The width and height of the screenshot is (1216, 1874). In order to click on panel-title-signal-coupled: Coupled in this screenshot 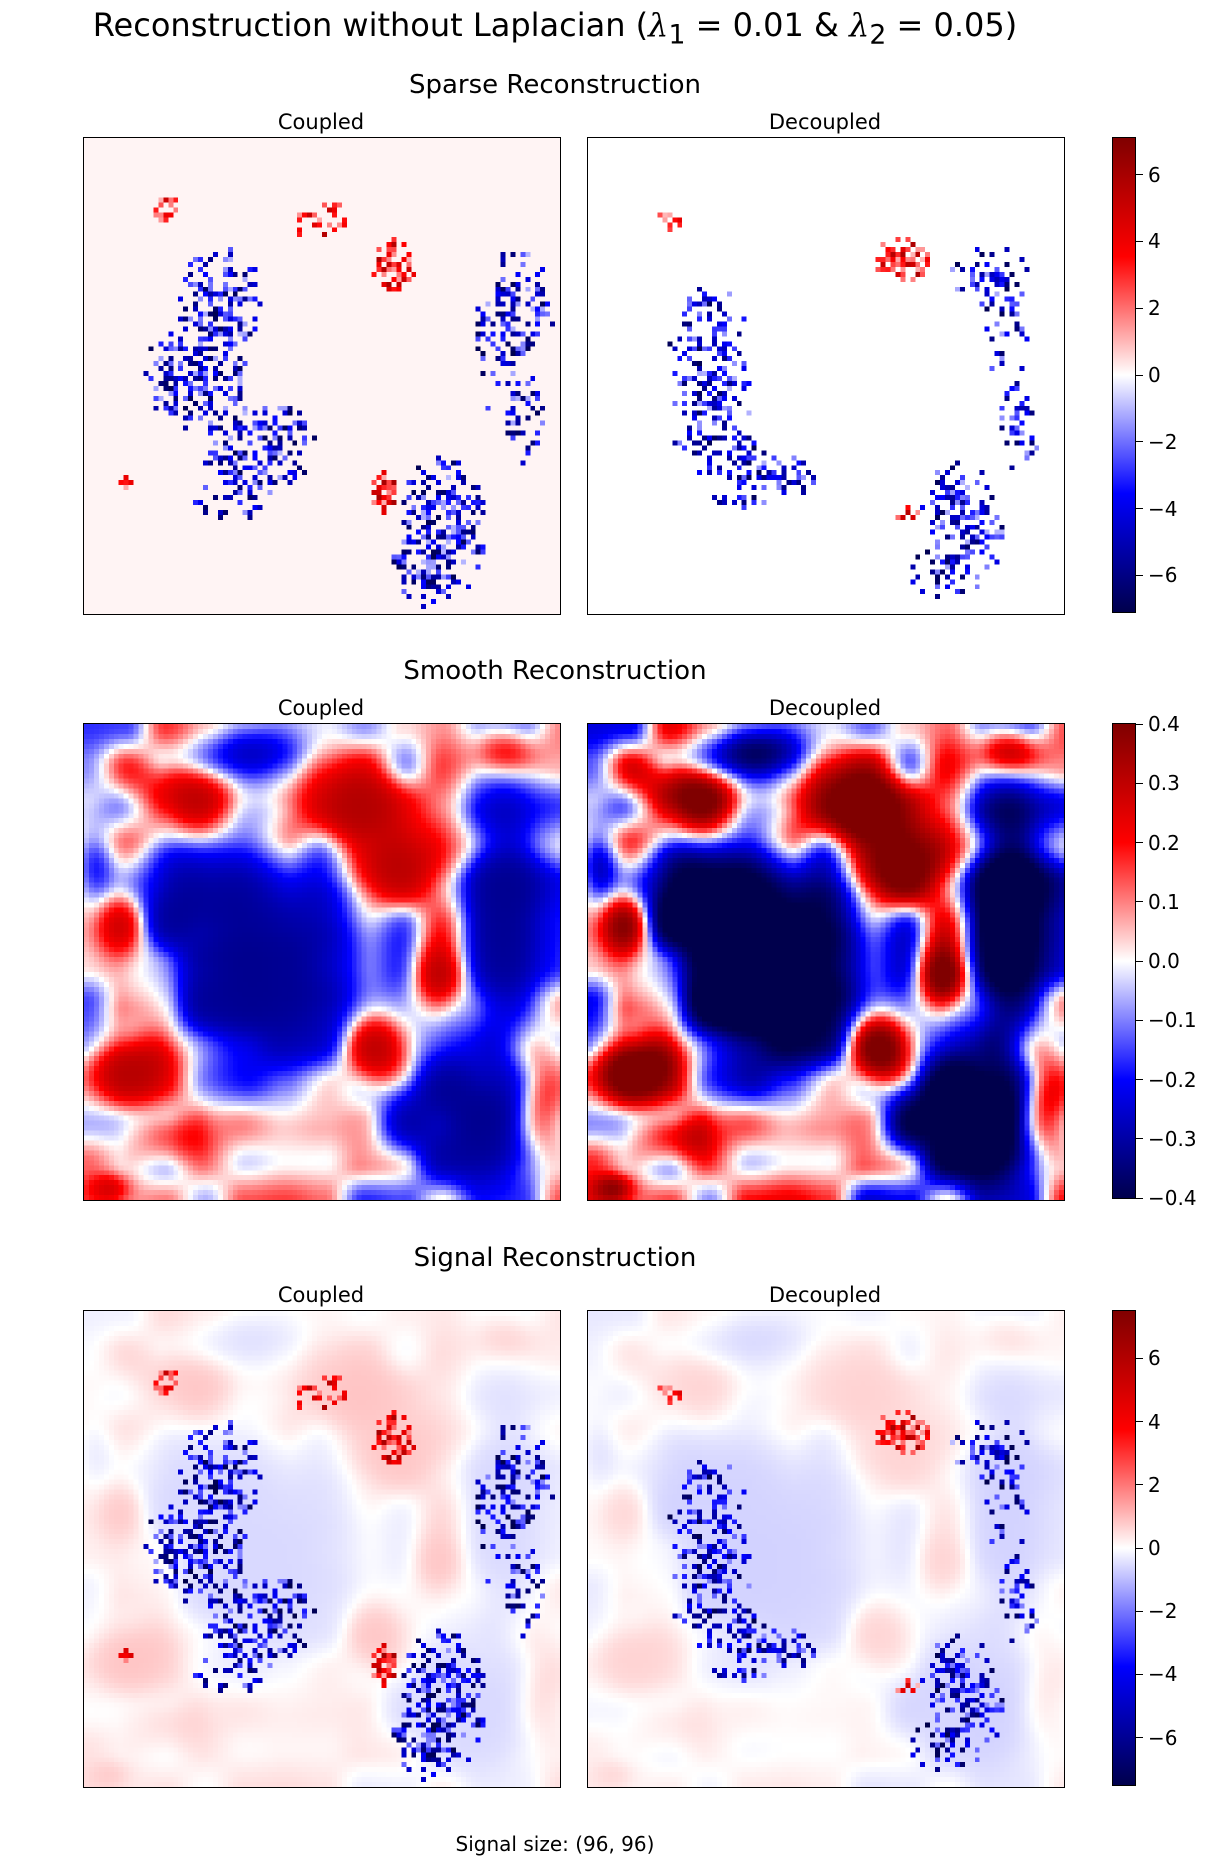, I will do `click(321, 1295)`.